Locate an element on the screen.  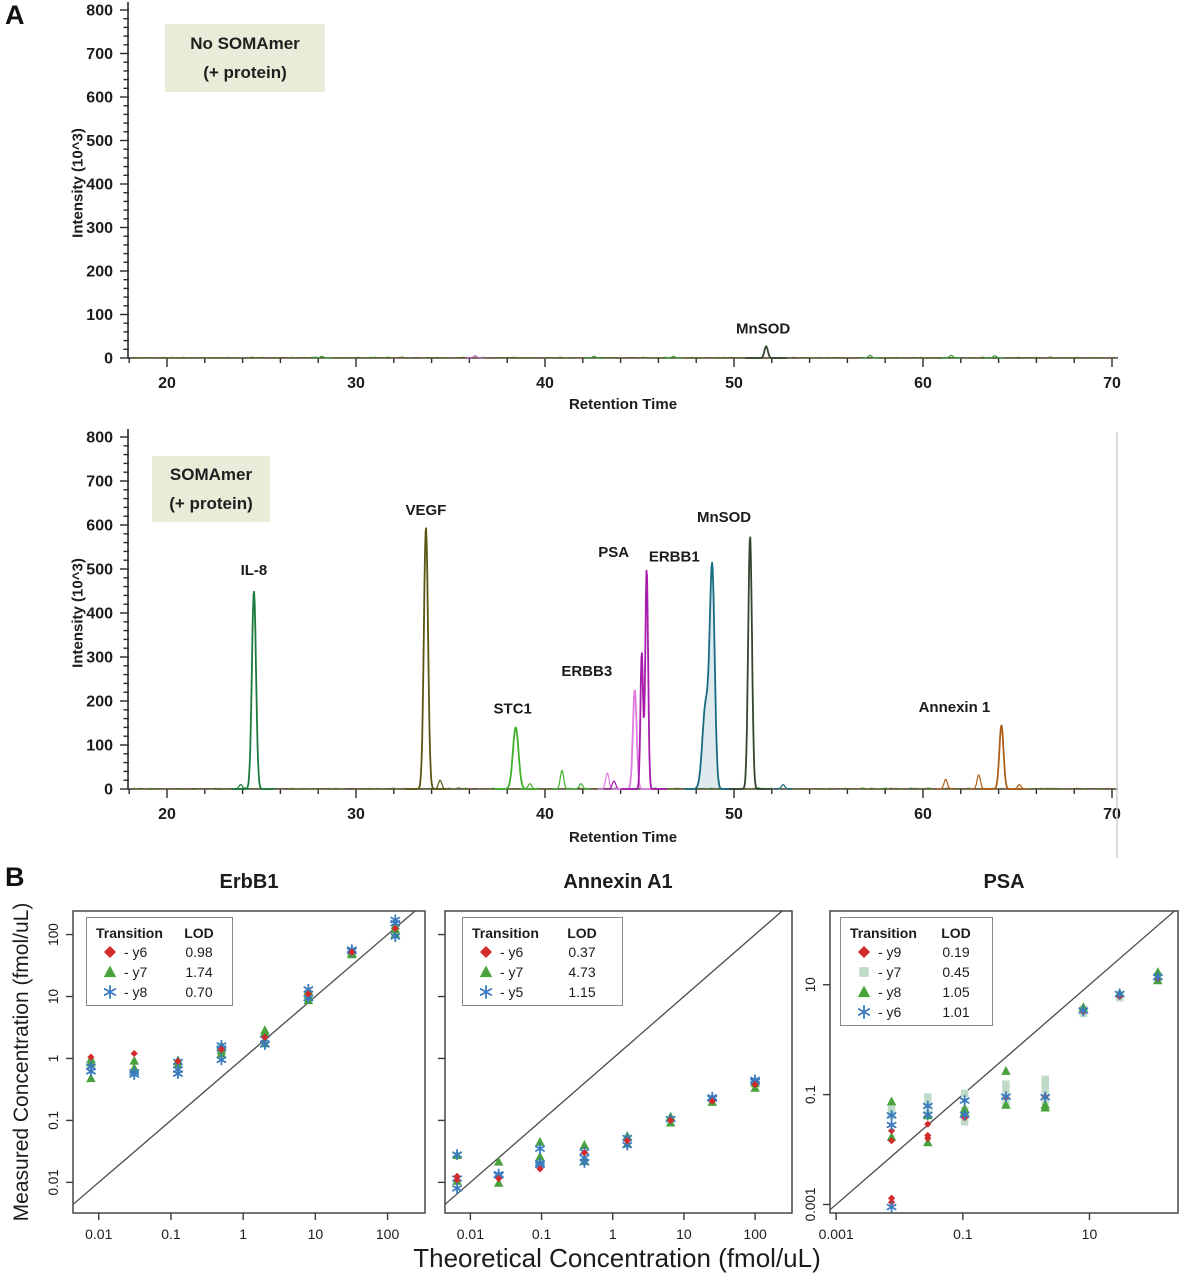
panel-b-label: B is located at coordinates (15, 877).